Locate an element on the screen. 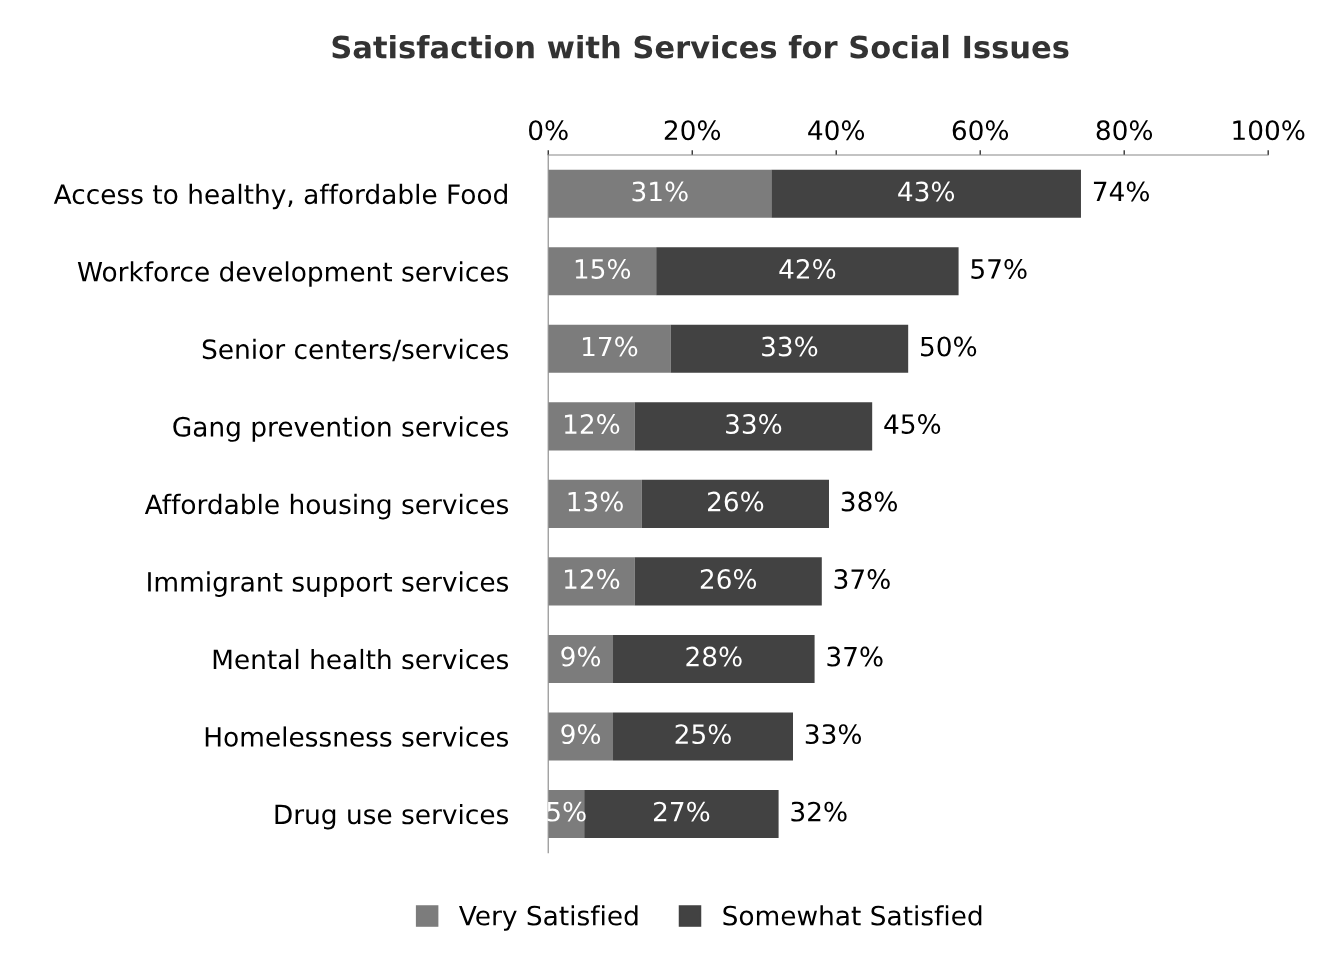 The height and width of the screenshot is (969, 1321). total-label: 38% is located at coordinates (869, 501).